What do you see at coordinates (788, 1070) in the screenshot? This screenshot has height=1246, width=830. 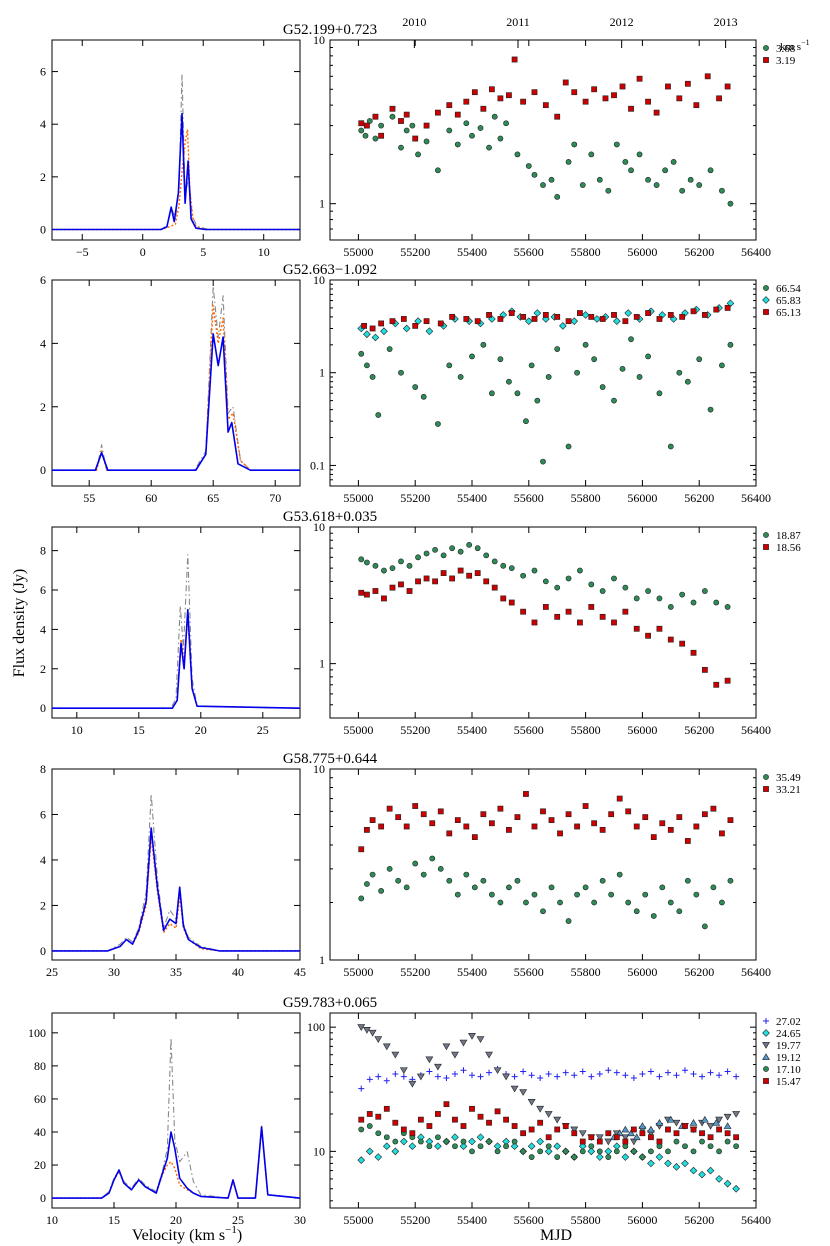 I see `legend-label: 17.10` at bounding box center [788, 1070].